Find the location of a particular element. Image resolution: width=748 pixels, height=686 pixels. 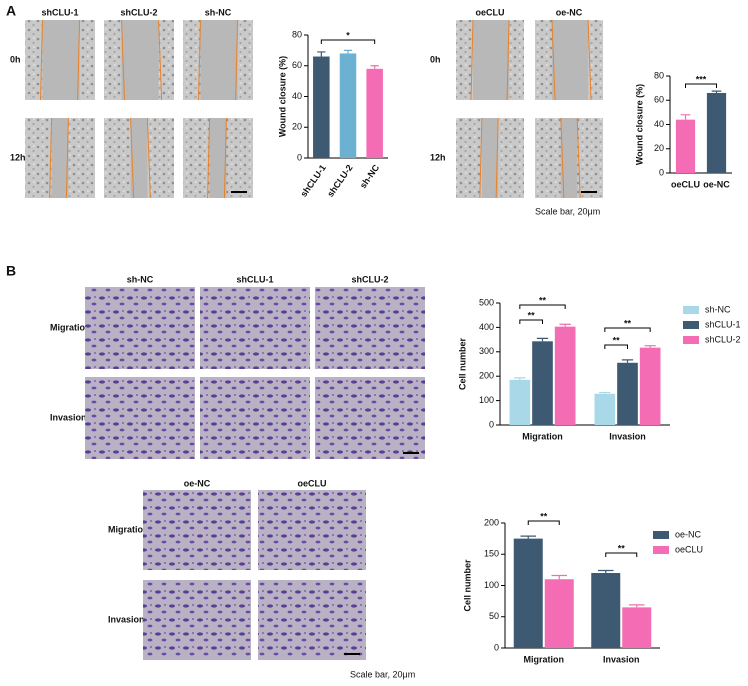

x-tick-label: oe-NC is located at coordinates (716, 184).